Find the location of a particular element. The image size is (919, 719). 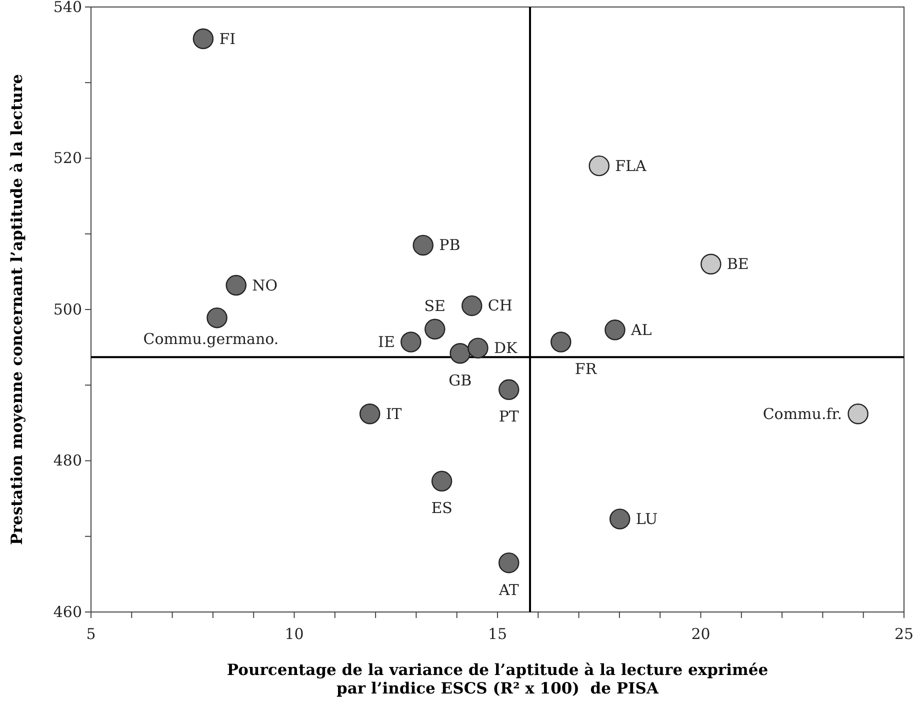

x-tick-label: 15 is located at coordinates (498, 634).